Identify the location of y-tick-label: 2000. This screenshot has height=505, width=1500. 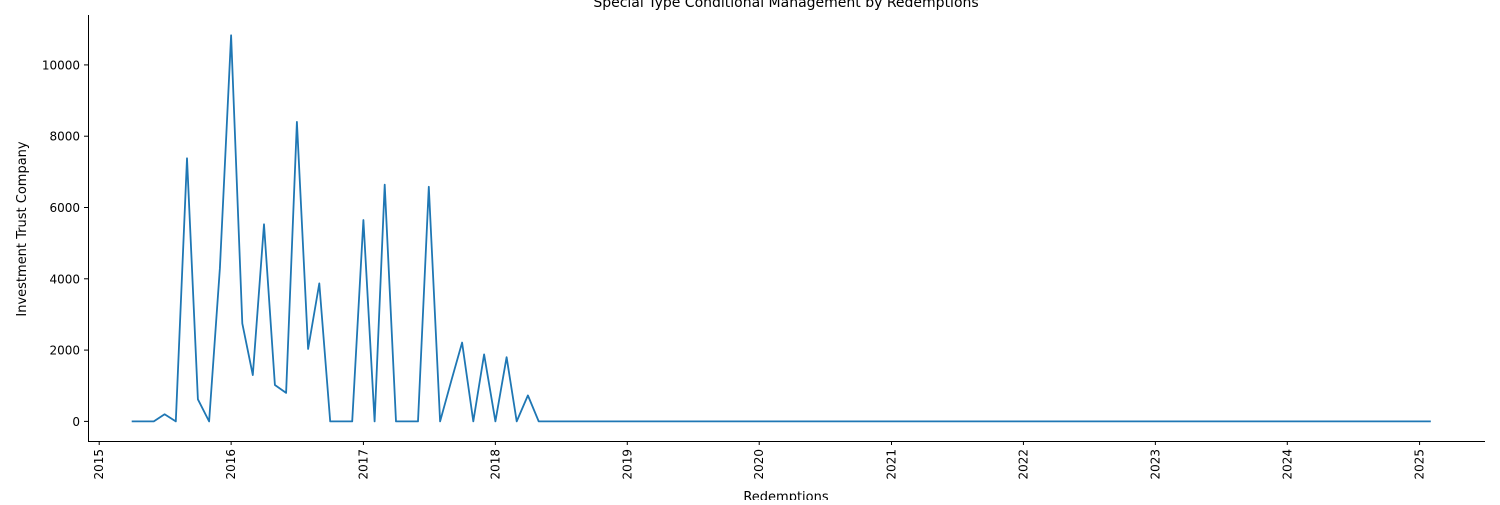
(64, 351).